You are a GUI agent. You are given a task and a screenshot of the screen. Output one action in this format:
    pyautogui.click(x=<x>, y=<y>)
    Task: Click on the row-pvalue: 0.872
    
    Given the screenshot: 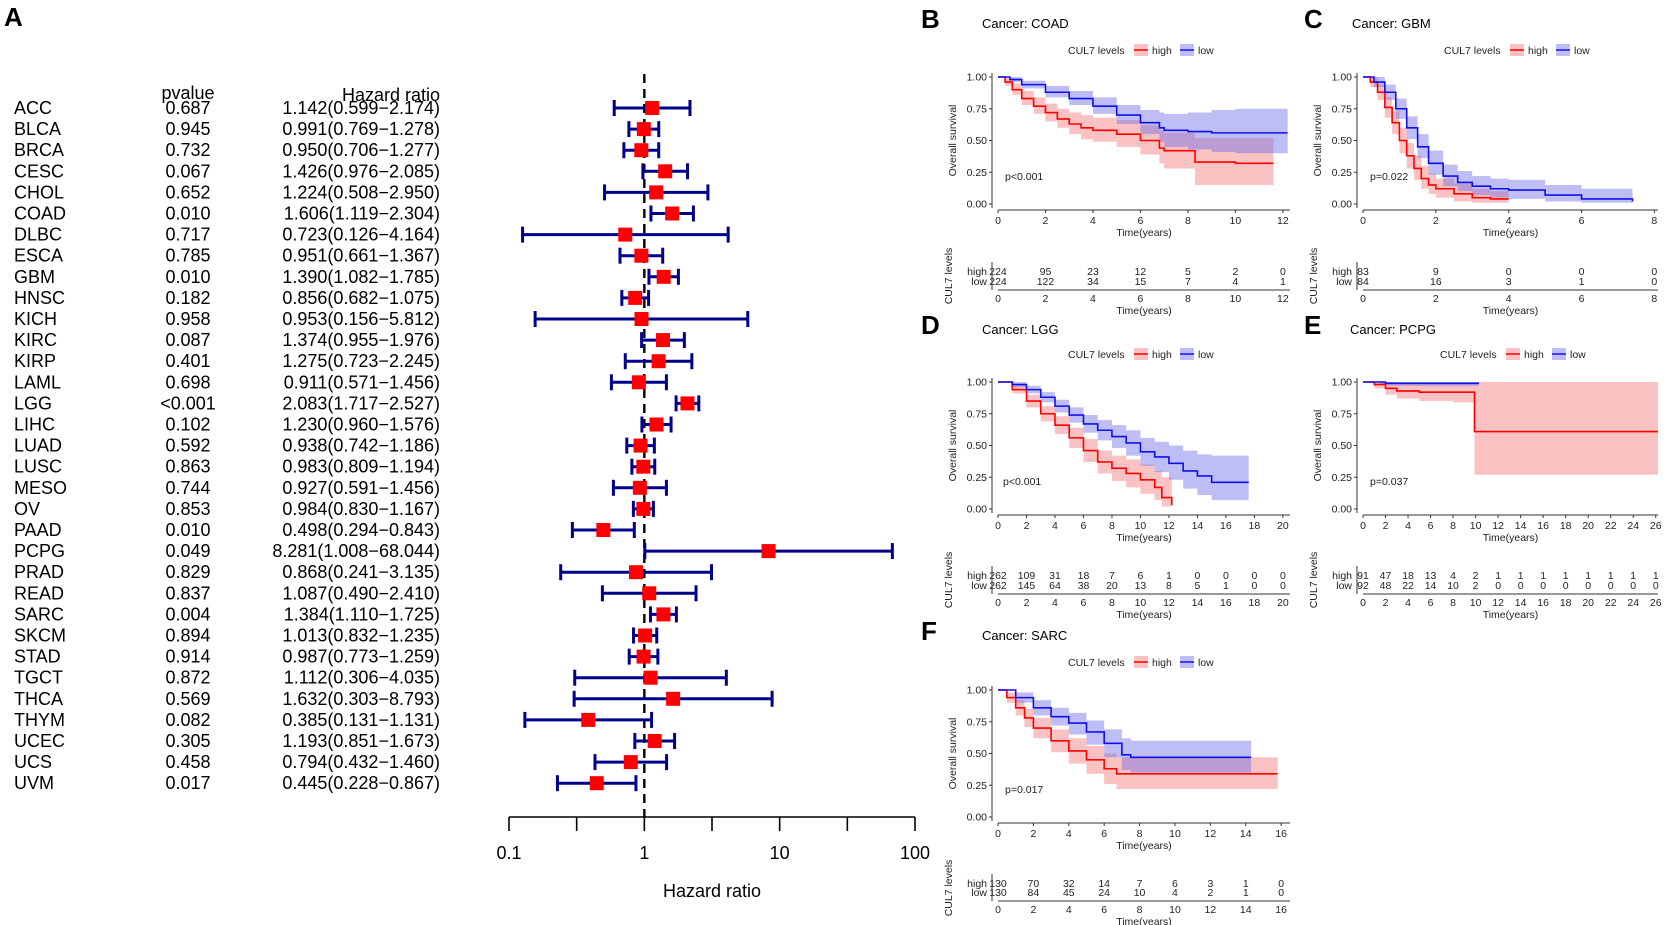 What is the action you would take?
    pyautogui.click(x=187, y=678)
    